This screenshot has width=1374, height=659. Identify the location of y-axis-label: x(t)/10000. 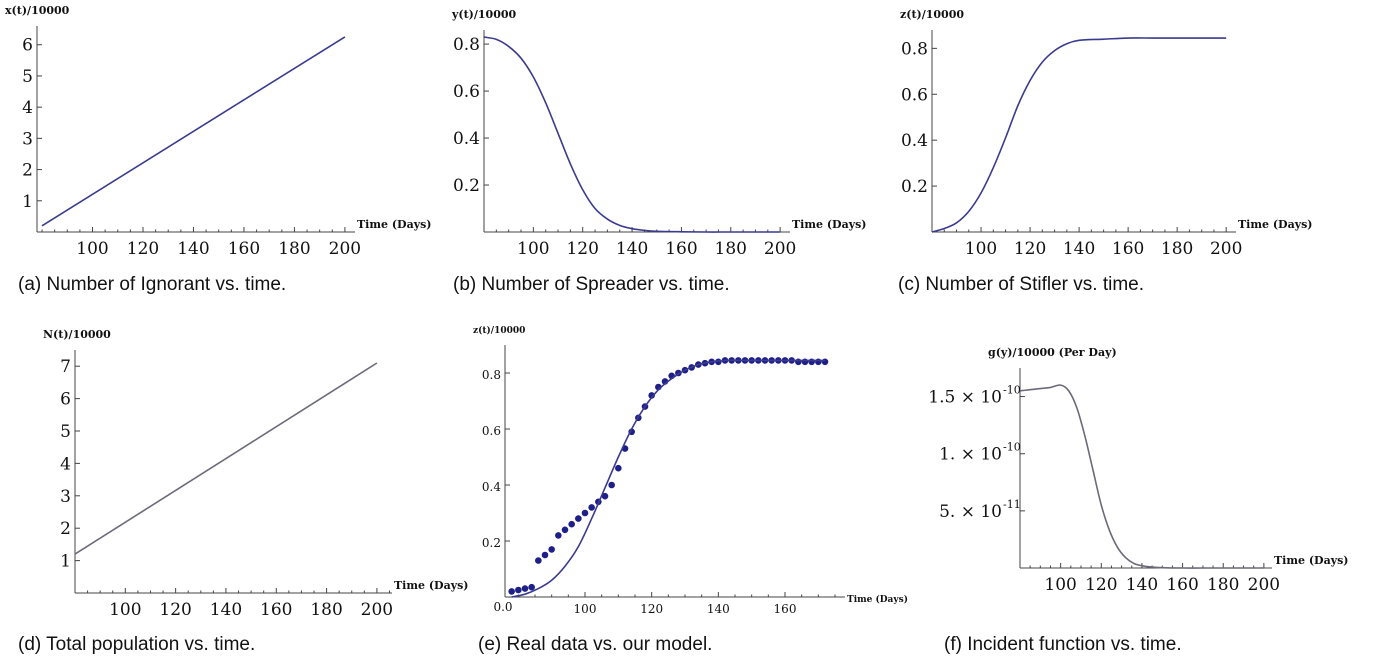
(37, 10).